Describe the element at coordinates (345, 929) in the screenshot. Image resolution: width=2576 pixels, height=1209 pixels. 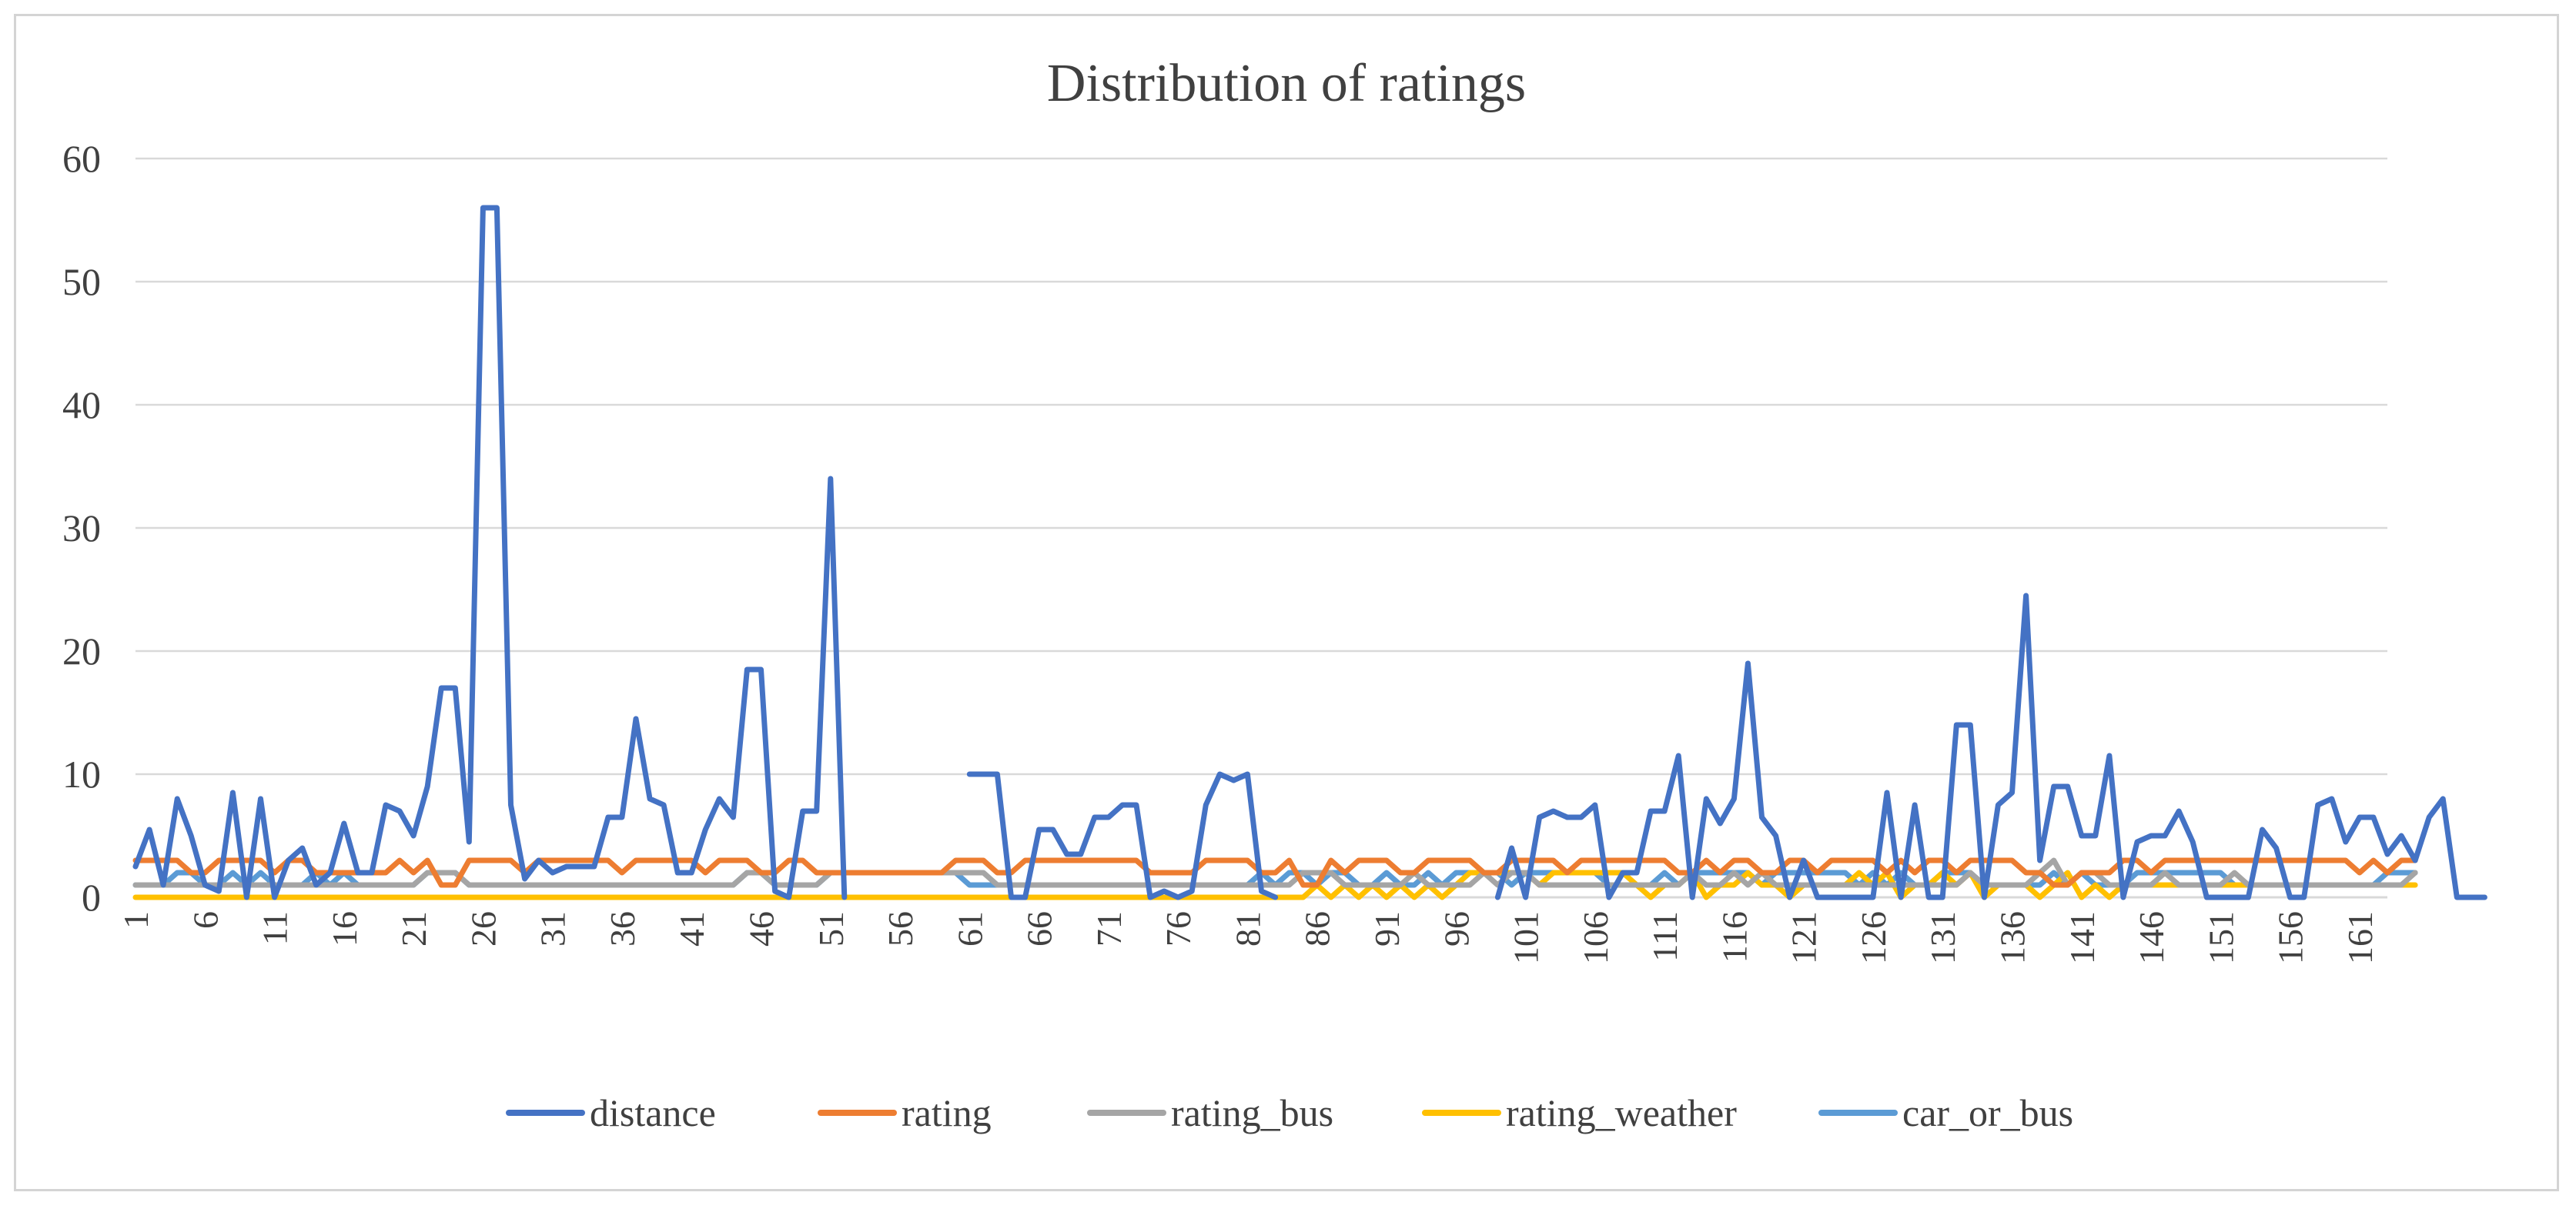
I see `x-tick-label: 16` at that location.